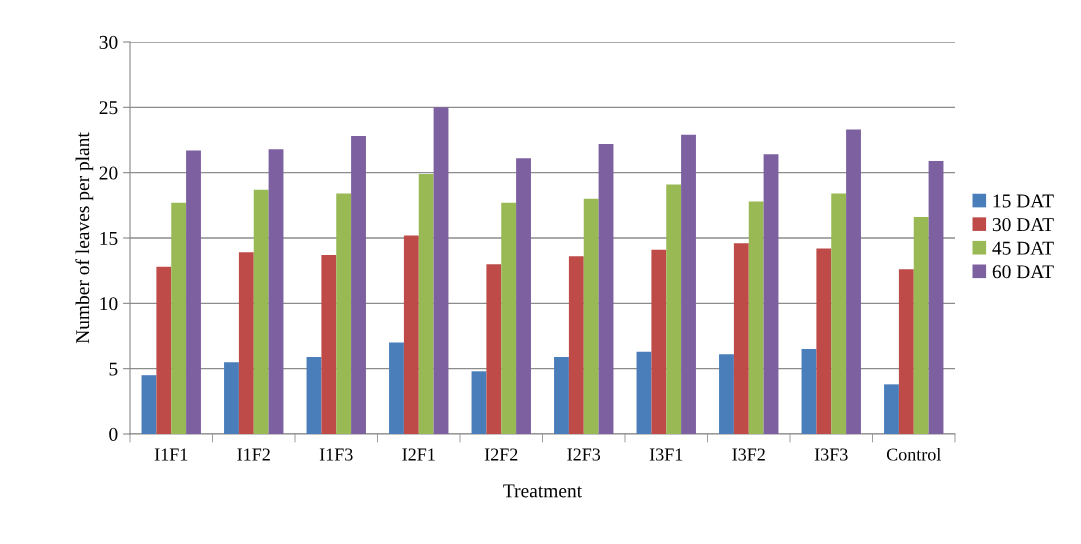 The height and width of the screenshot is (544, 1081). I want to click on x-tick-label: I2F3, so click(584, 454).